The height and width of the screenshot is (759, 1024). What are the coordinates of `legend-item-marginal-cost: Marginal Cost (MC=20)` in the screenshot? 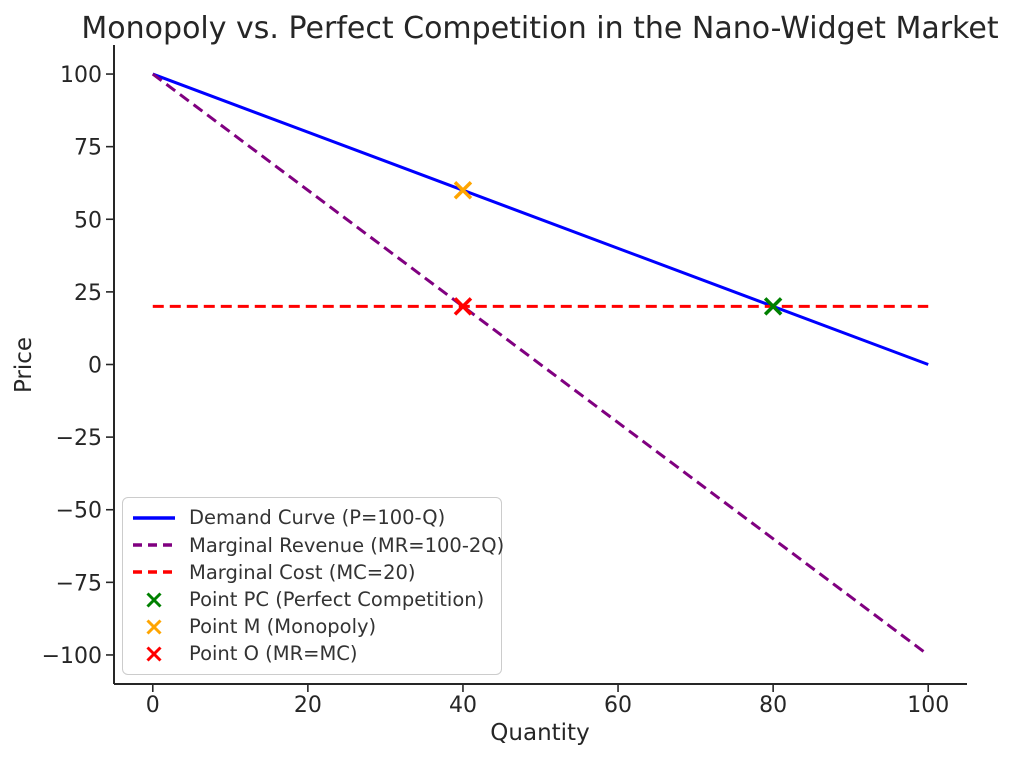 It's located at (312, 572).